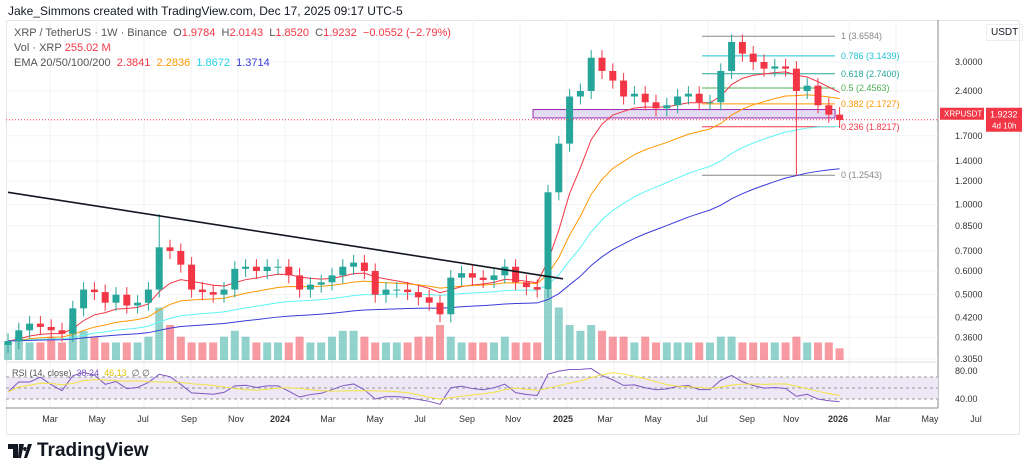 The width and height of the screenshot is (1024, 473). What do you see at coordinates (969, 251) in the screenshot?
I see `price-tick-label: 0.7000` at bounding box center [969, 251].